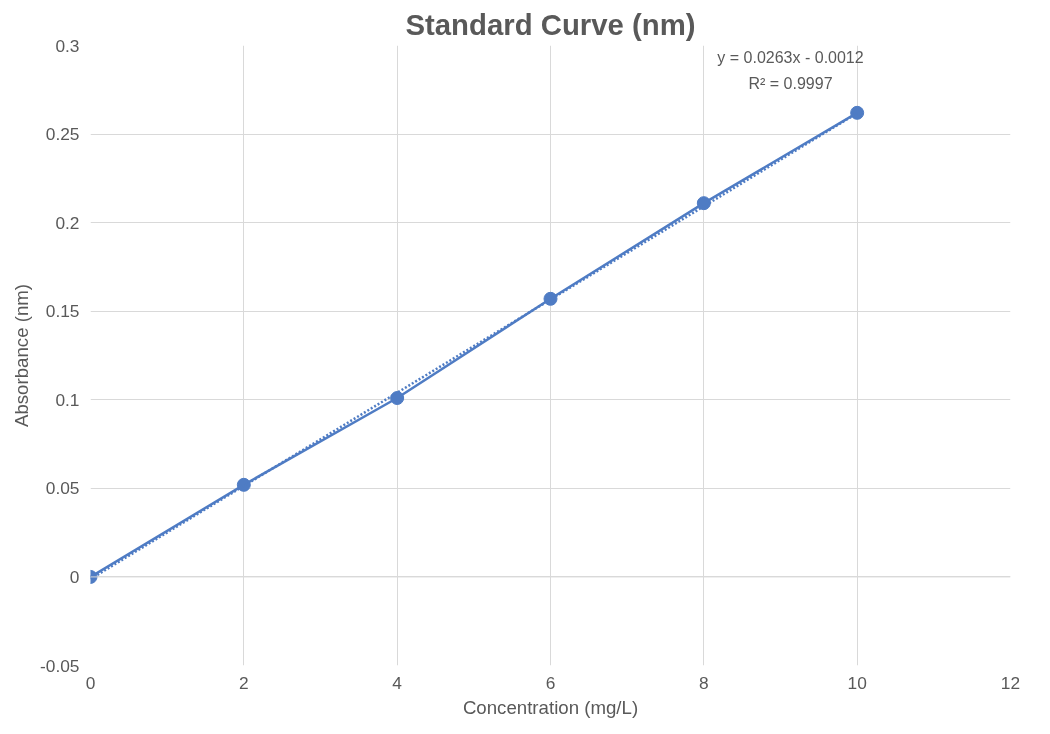 The height and width of the screenshot is (734, 1050). What do you see at coordinates (1010, 682) in the screenshot?
I see `x-tick-label: 12` at bounding box center [1010, 682].